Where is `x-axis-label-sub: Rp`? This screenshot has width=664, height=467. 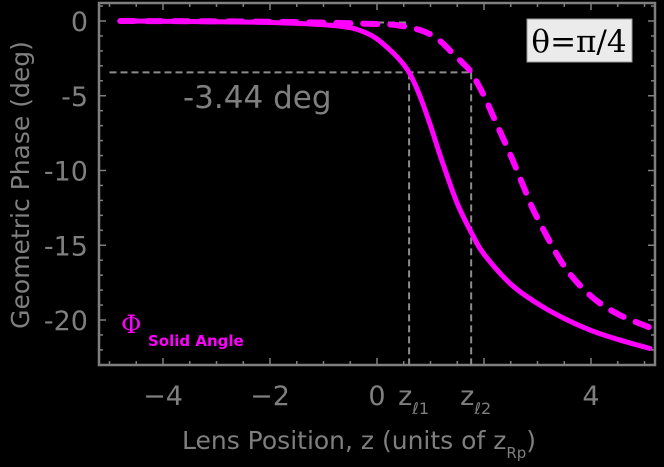 x-axis-label-sub: Rp is located at coordinates (516, 453).